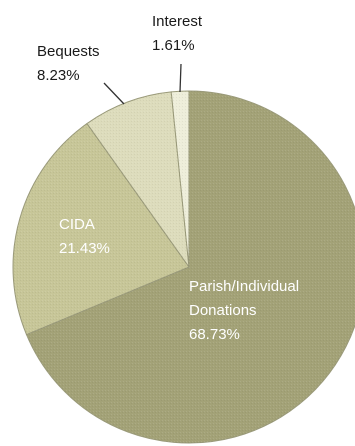  I want to click on slice-label-line: CIDA, so click(77, 224).